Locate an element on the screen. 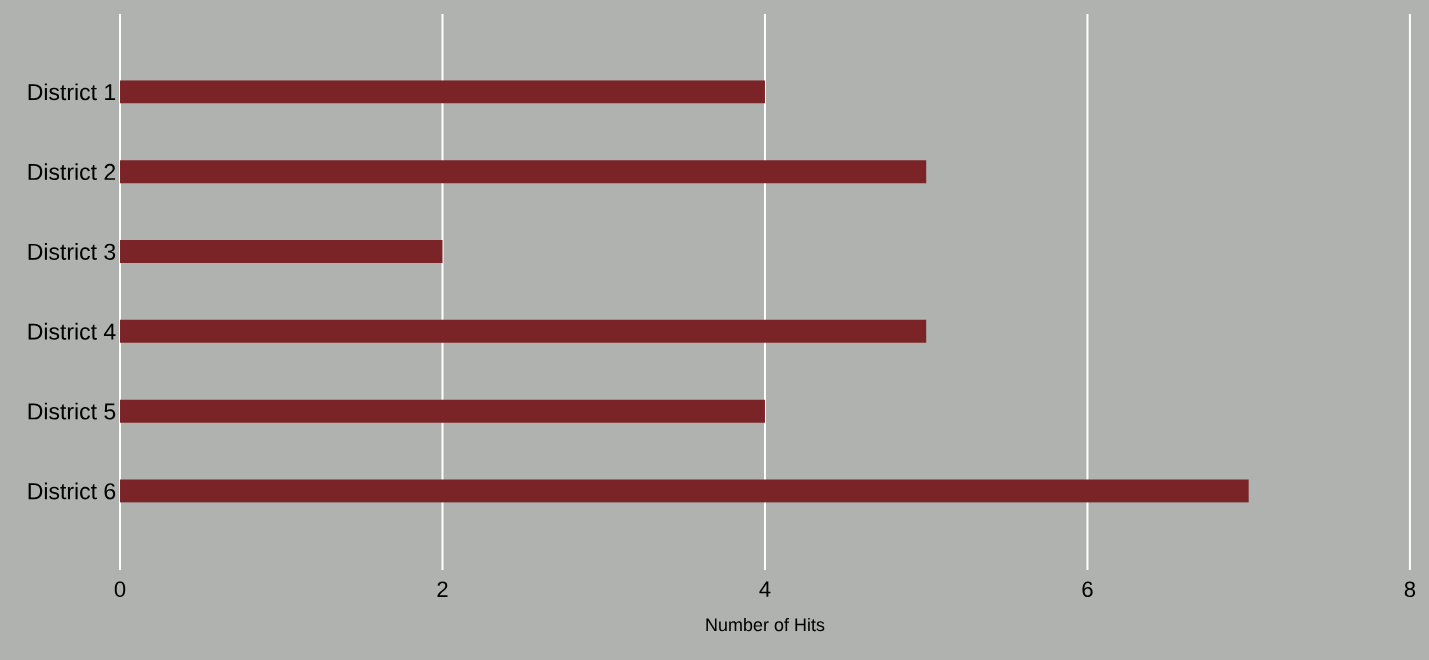 Image resolution: width=1429 pixels, height=660 pixels. y-tick-label: District 3 is located at coordinates (72, 251).